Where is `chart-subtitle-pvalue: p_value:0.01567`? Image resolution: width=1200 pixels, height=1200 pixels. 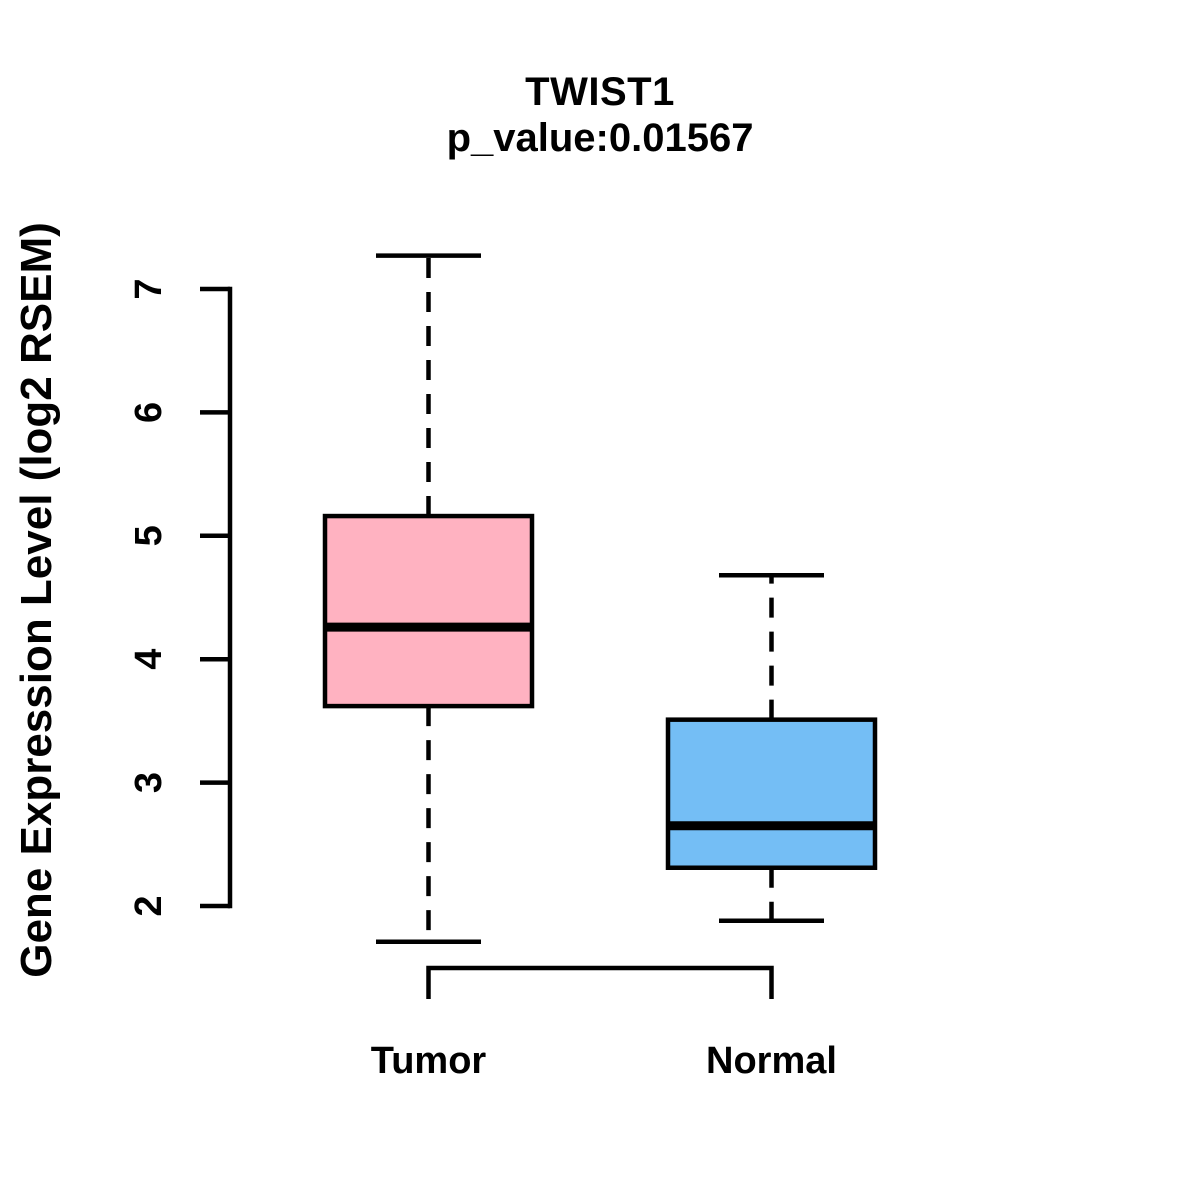
chart-subtitle-pvalue: p_value:0.01567 is located at coordinates (600, 138).